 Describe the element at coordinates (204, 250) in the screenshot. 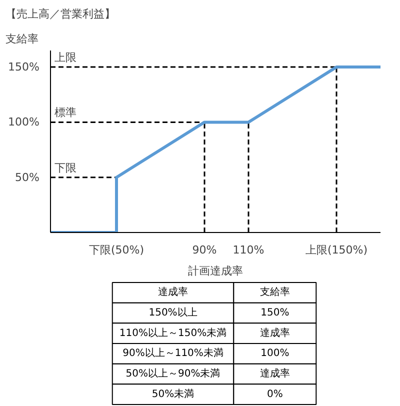

I see `x-tick-label: 90%` at that location.